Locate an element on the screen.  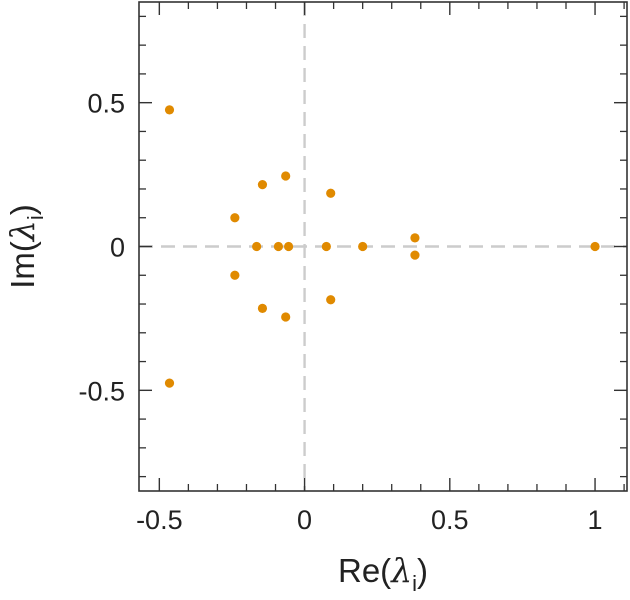
y-tick-label: -0.5 is located at coordinates (101, 391).